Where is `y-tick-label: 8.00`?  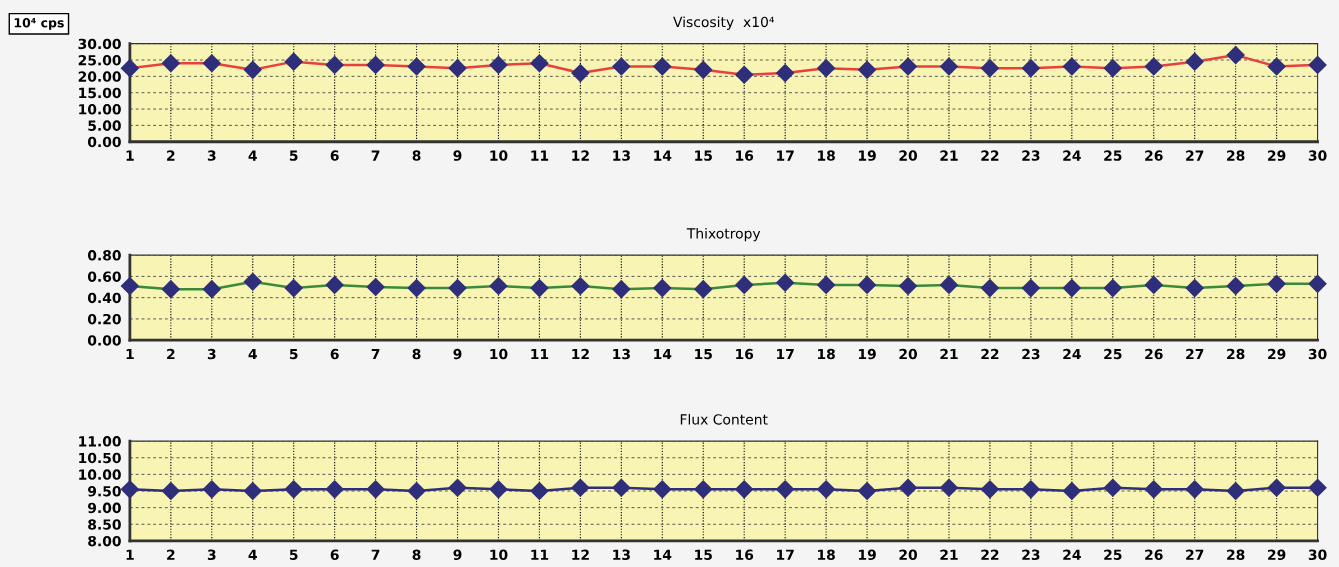 y-tick-label: 8.00 is located at coordinates (104, 541).